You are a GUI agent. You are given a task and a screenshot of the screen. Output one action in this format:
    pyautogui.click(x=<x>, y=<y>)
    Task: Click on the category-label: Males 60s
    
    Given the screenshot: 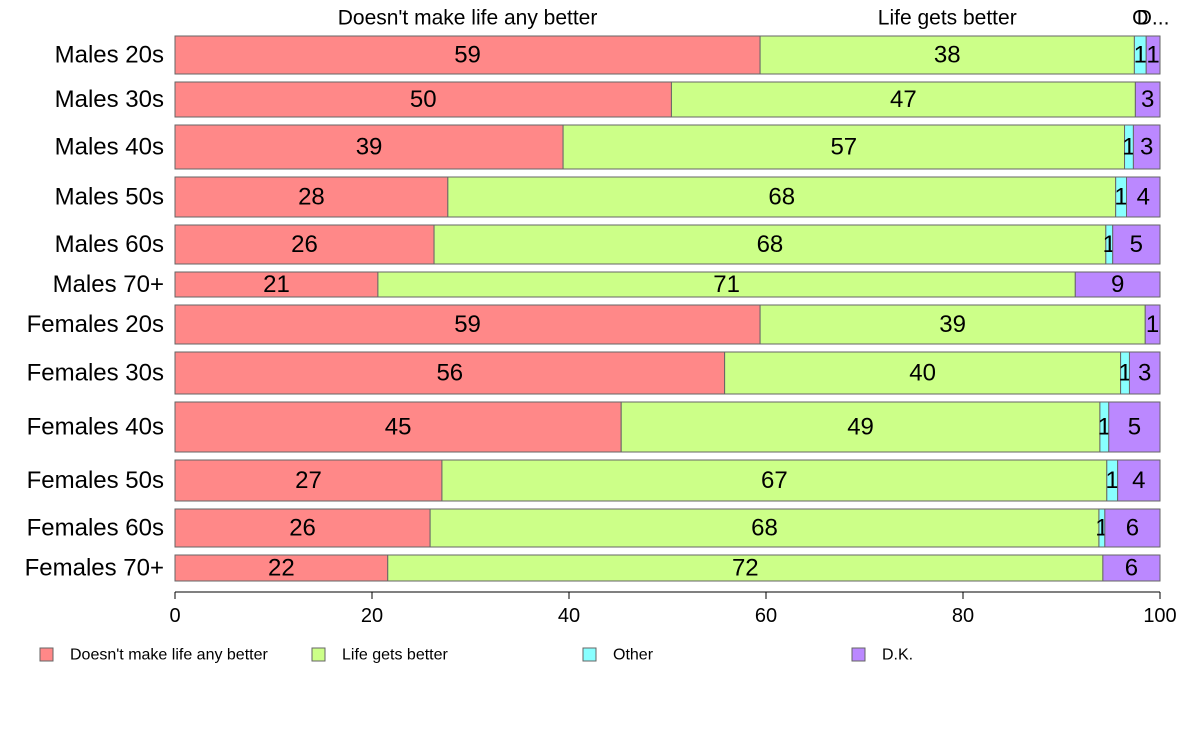 What is the action you would take?
    pyautogui.click(x=109, y=244)
    